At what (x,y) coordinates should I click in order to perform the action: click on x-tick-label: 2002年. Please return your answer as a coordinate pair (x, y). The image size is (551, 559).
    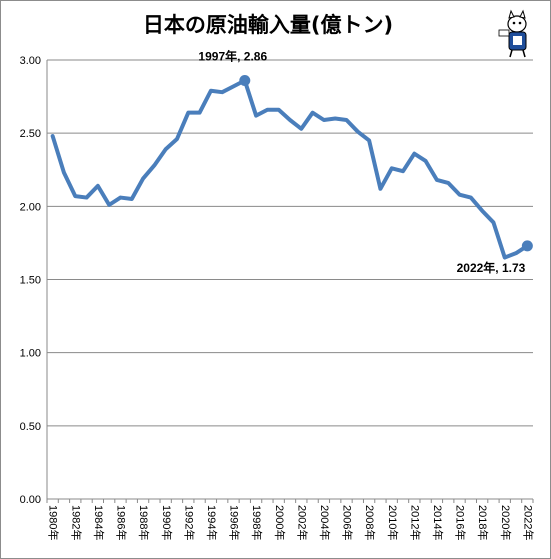
    Looking at the image, I should click on (302, 522).